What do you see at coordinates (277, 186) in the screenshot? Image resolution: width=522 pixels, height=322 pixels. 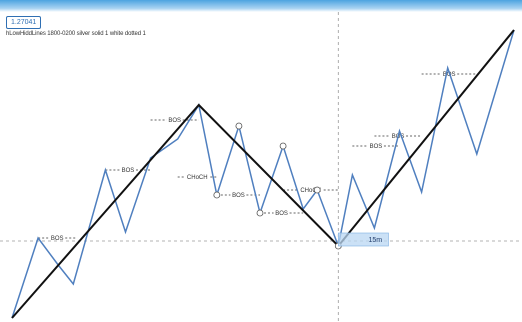 I see `swing-markers` at bounding box center [277, 186].